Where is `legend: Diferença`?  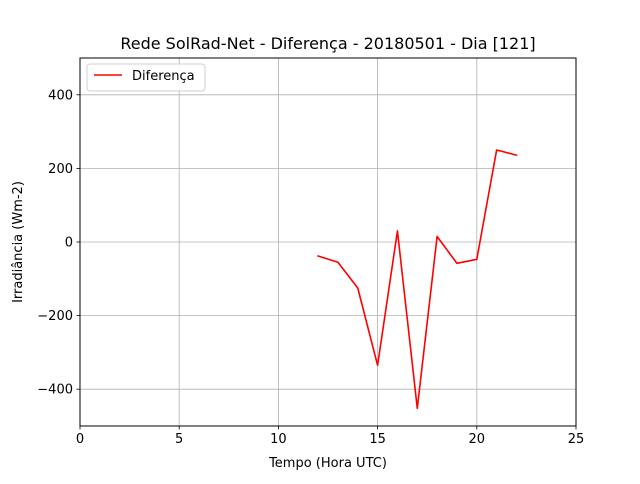
legend: Diferença is located at coordinates (146, 77).